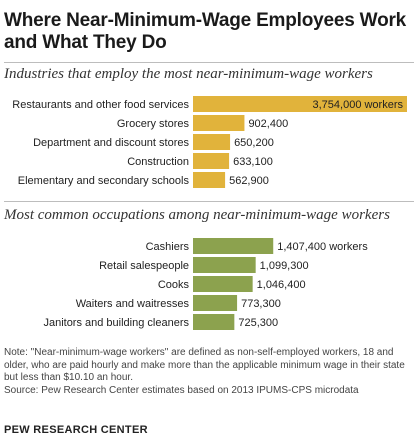 The height and width of the screenshot is (448, 420). What do you see at coordinates (281, 285) in the screenshot?
I see `value-label: 1,046,400` at bounding box center [281, 285].